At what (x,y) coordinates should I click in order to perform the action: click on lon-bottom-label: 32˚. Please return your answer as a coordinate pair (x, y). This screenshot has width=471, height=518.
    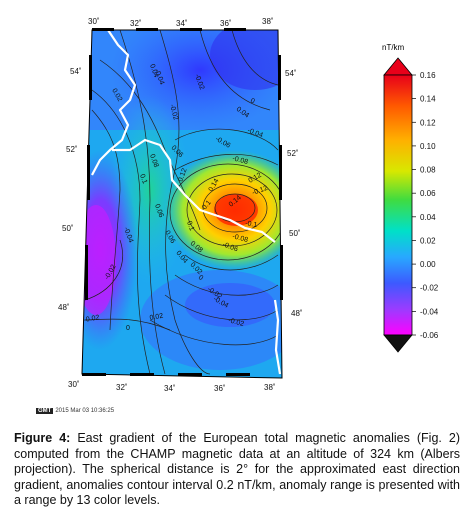
    Looking at the image, I should click on (122, 387).